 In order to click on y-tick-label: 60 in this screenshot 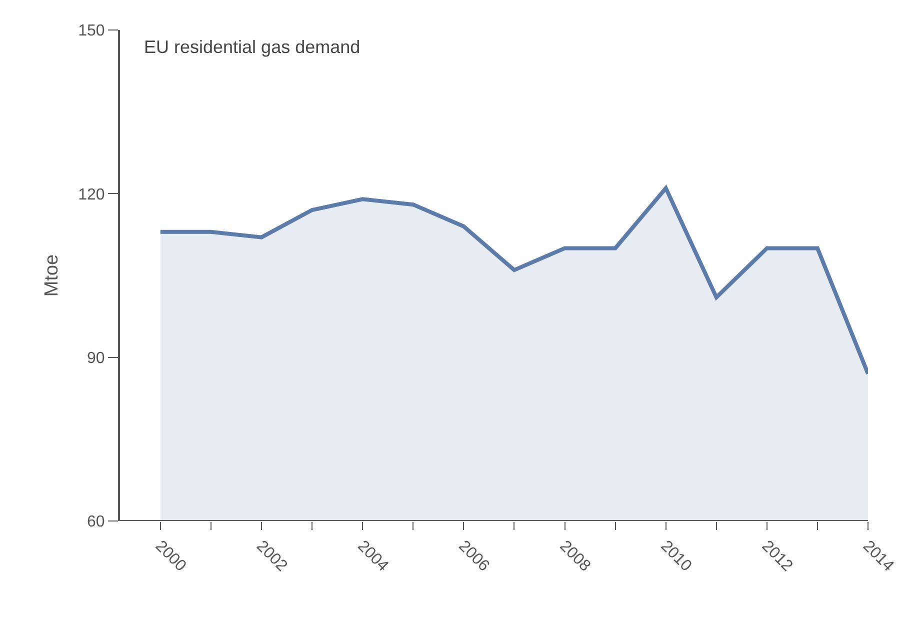, I will do `click(96, 522)`.